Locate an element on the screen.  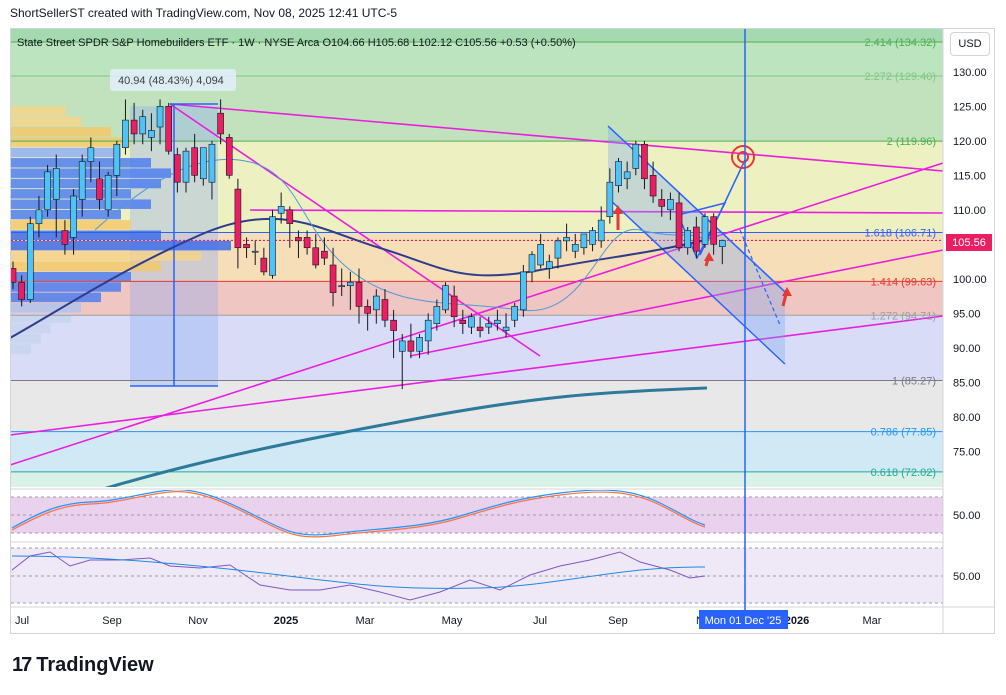
support-trendline-mid is located at coordinates (676, 303).